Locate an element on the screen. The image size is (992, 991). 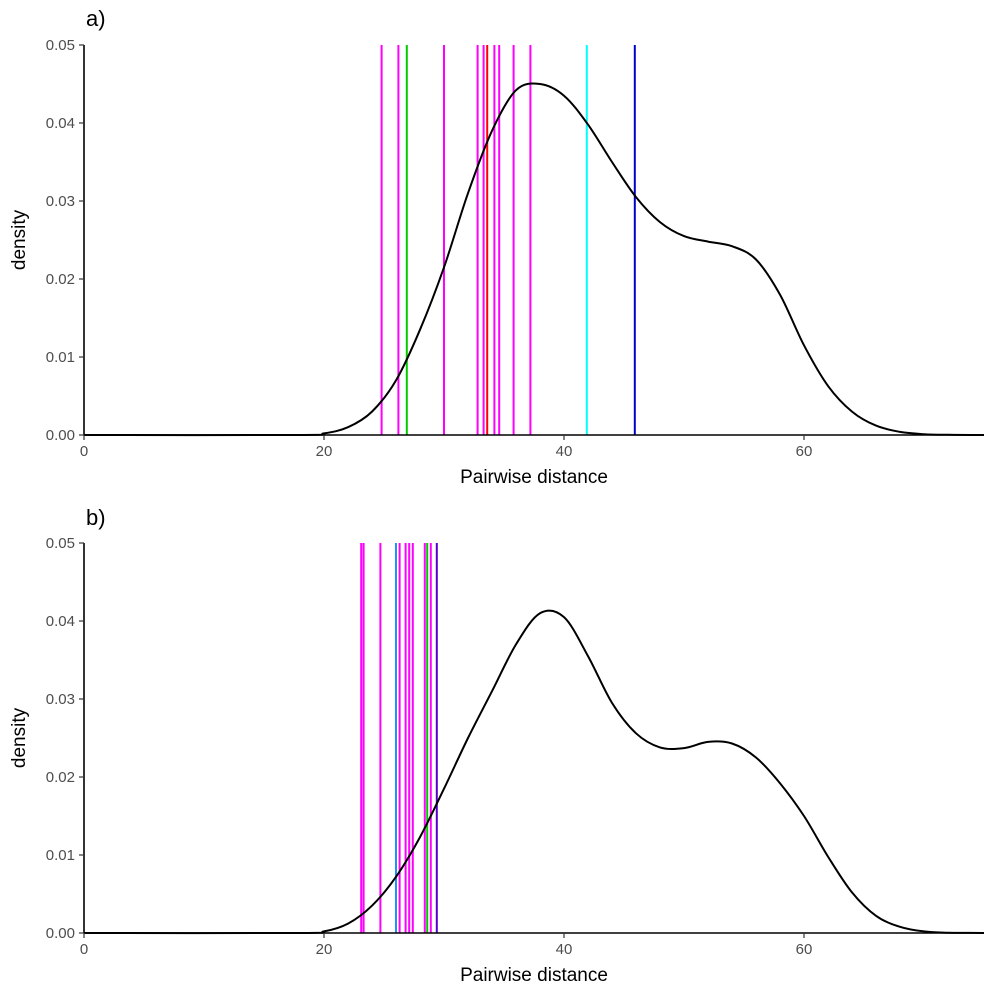
panel-label: b) is located at coordinates (96, 517).